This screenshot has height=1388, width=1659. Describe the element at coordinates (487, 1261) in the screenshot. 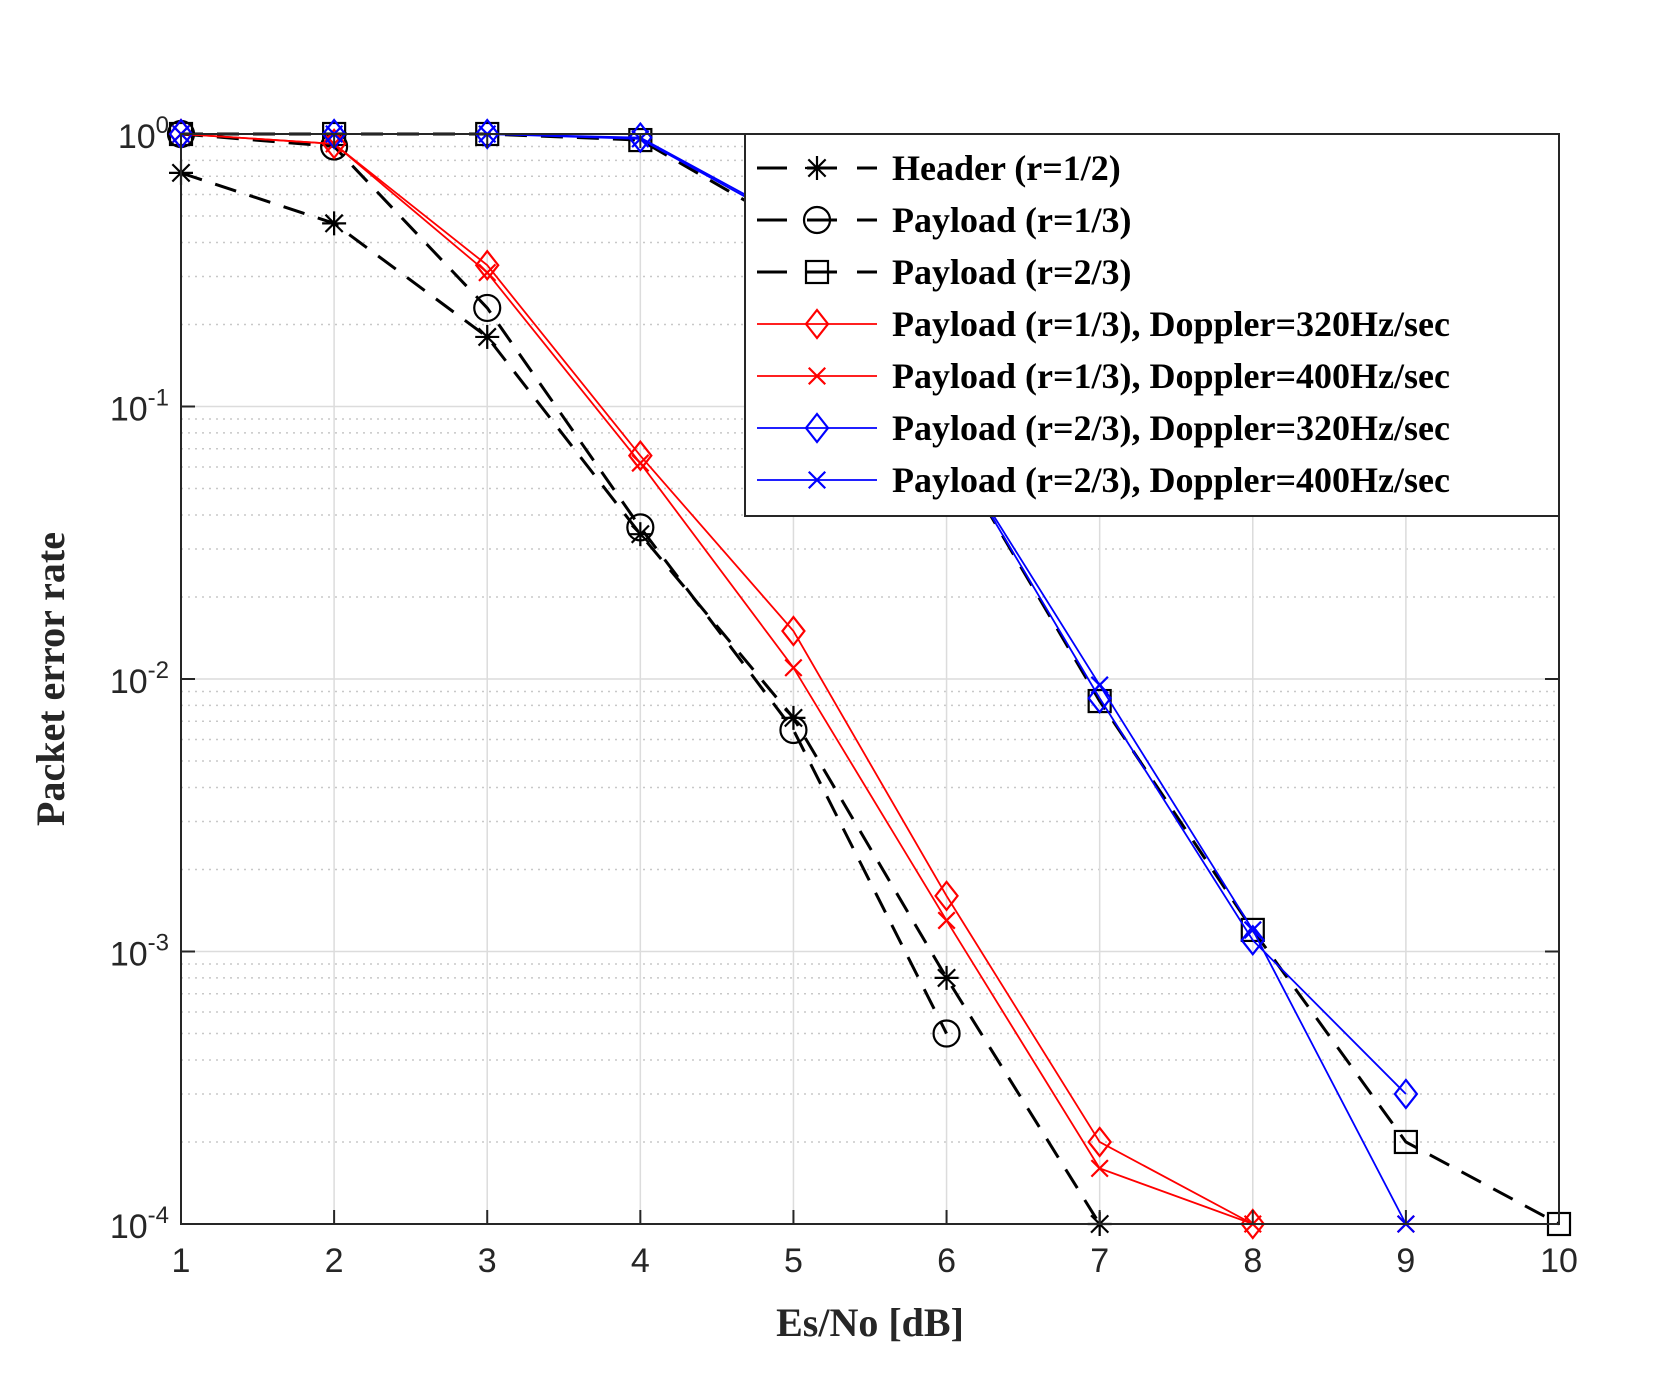

I see `x-tick-label: 3` at that location.